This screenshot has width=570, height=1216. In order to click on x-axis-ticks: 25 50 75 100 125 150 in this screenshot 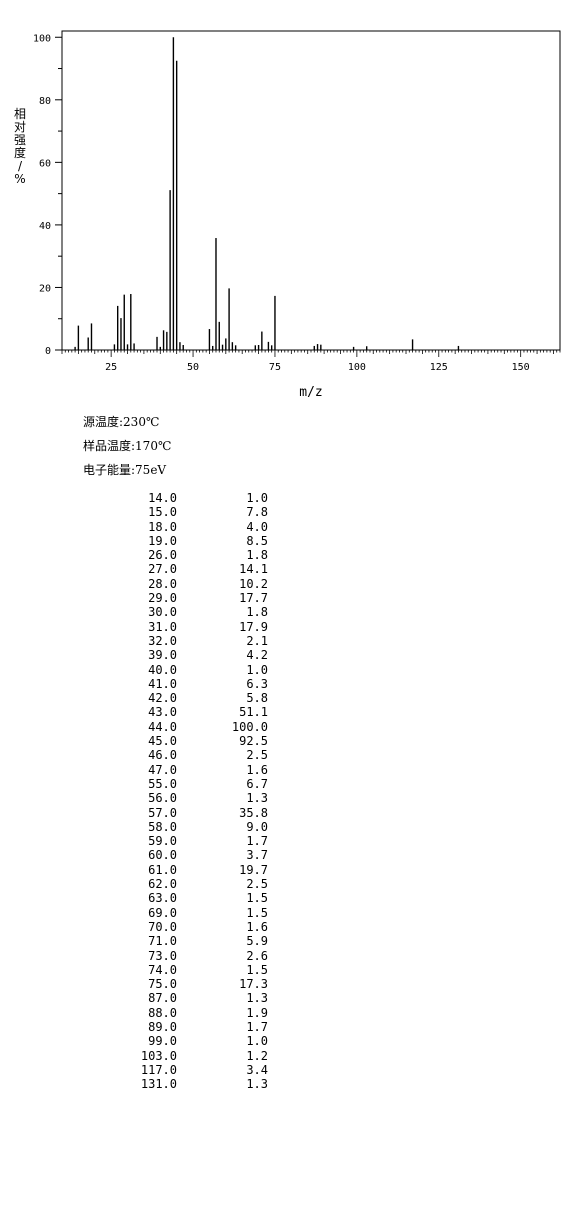, I will do `click(311, 361)`.